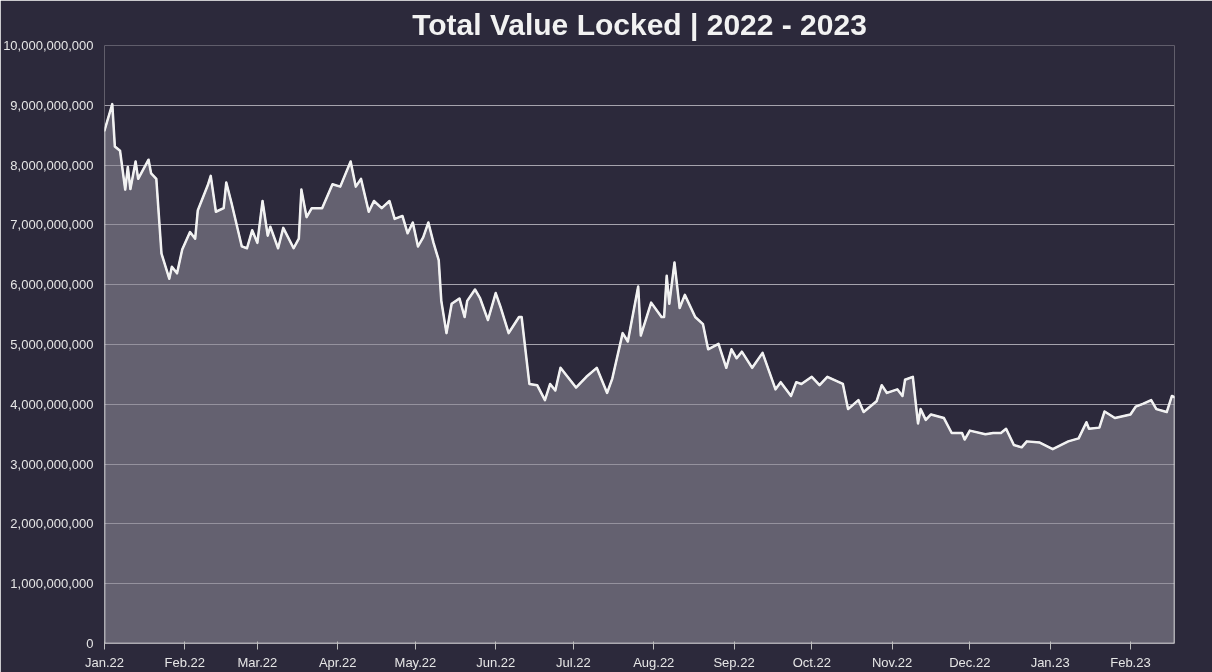 Image resolution: width=1212 pixels, height=672 pixels. Describe the element at coordinates (496, 662) in the screenshot. I see `x-tick-label: Jun.22` at that location.